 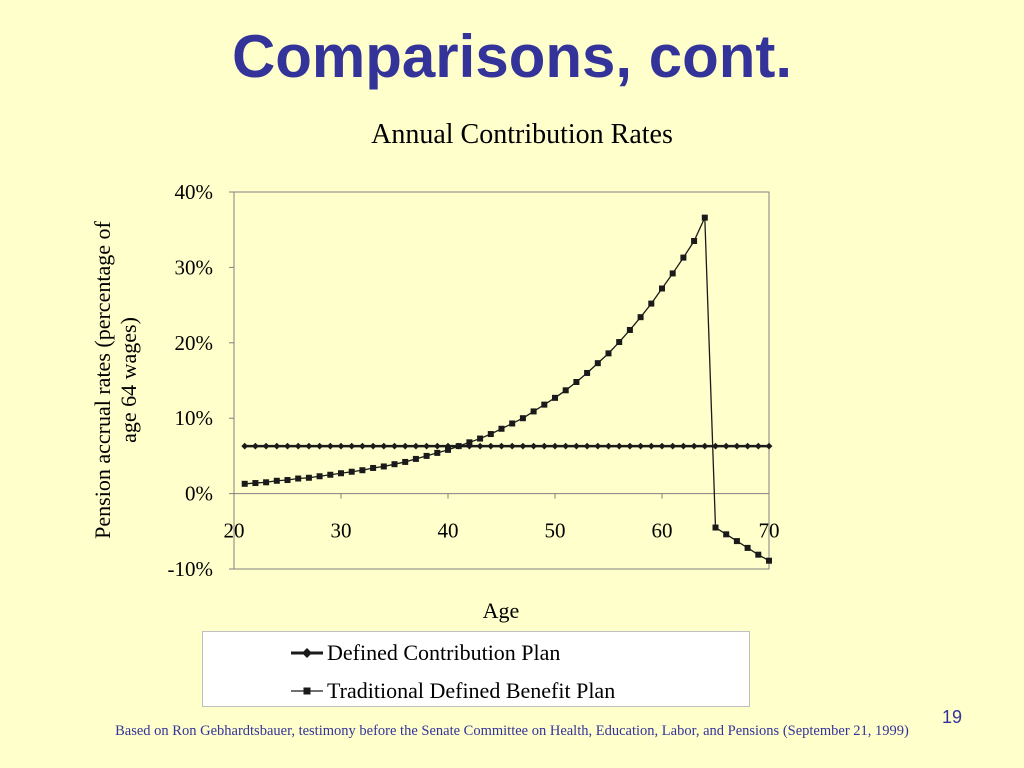 I want to click on legend-swatch-square-icon, so click(x=307, y=691).